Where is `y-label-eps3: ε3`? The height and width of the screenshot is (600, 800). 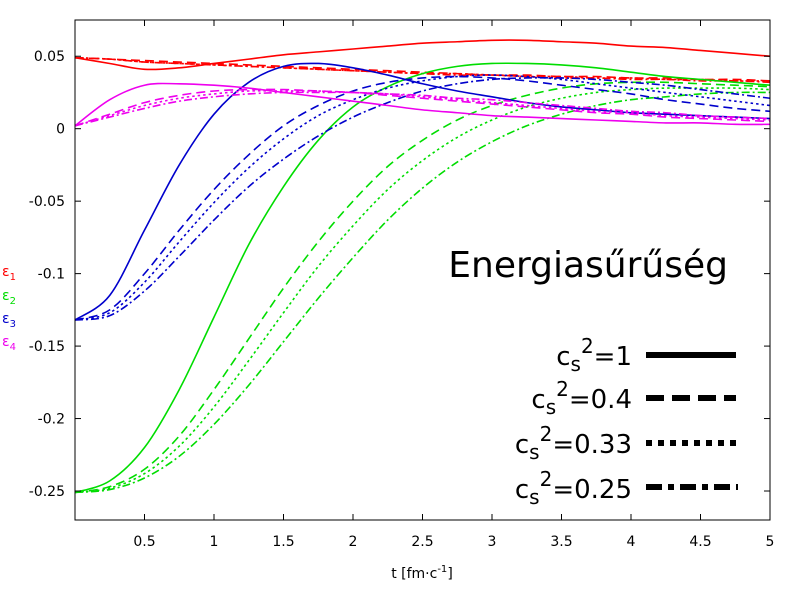
y-label-eps3: ε3 is located at coordinates (9, 320).